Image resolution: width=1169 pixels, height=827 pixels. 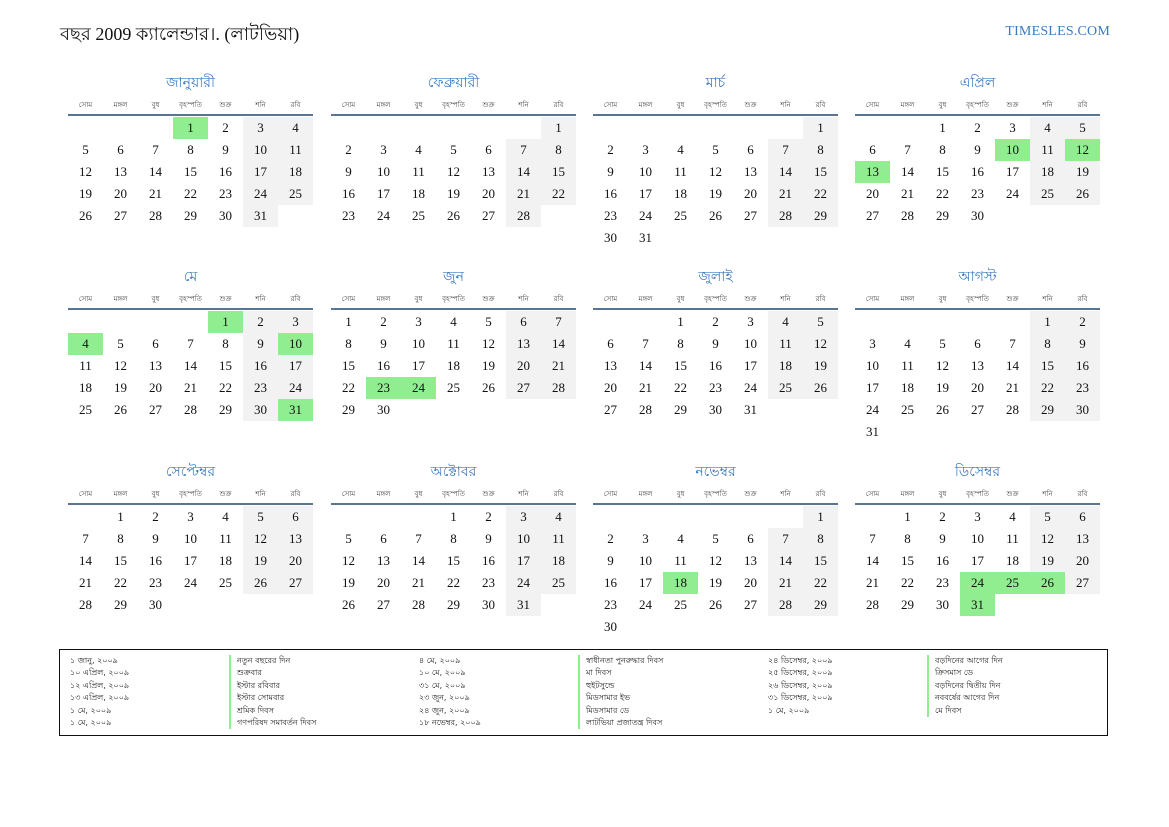 I want to click on day-cell: 1, so click(x=348, y=321).